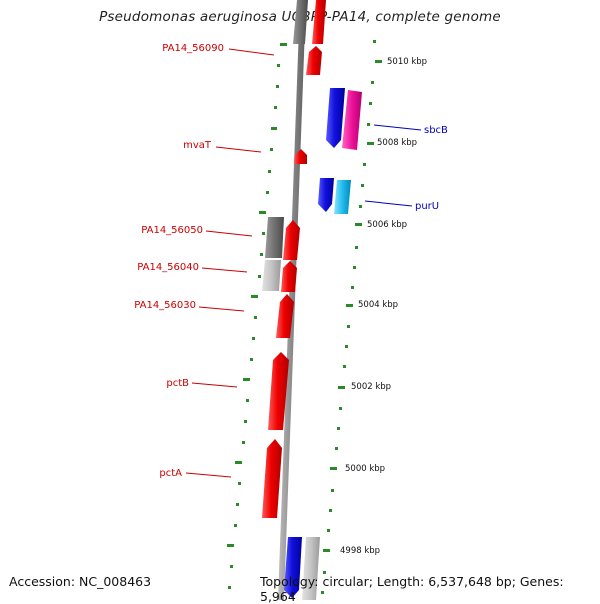 This screenshot has height=604, width=600. What do you see at coordinates (80, 581) in the screenshot?
I see `accession-text: Accession: NC_008463` at bounding box center [80, 581].